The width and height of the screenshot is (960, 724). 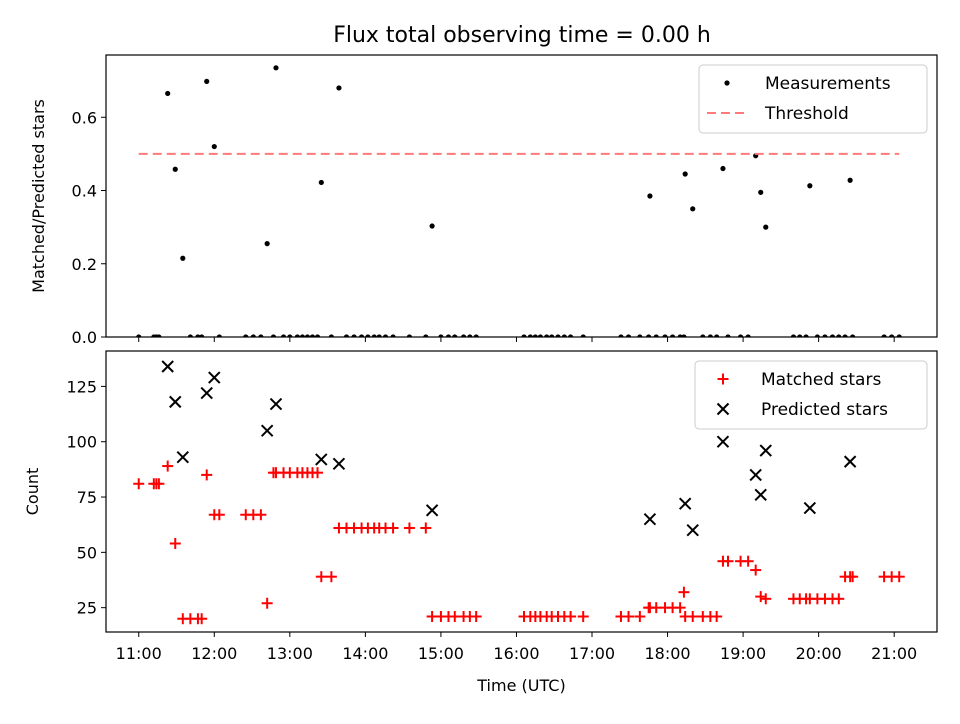 What do you see at coordinates (84, 264) in the screenshot?
I see `top-ytick-label: 0.2` at bounding box center [84, 264].